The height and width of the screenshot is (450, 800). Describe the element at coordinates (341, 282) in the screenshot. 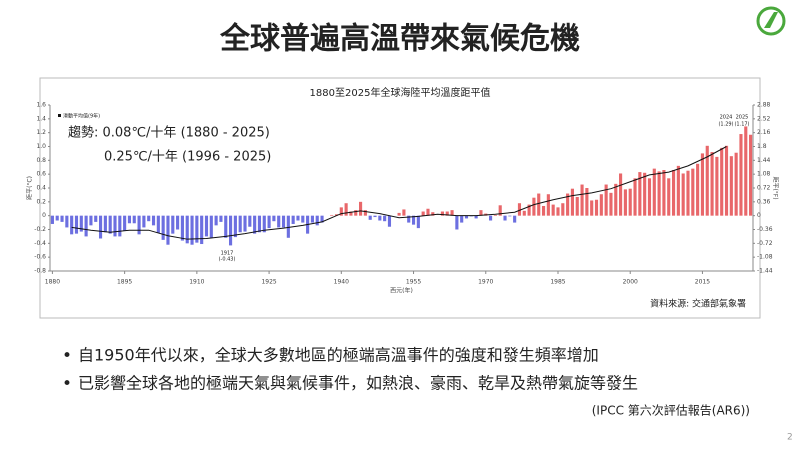

I see `x-tick-label: 1940` at that location.